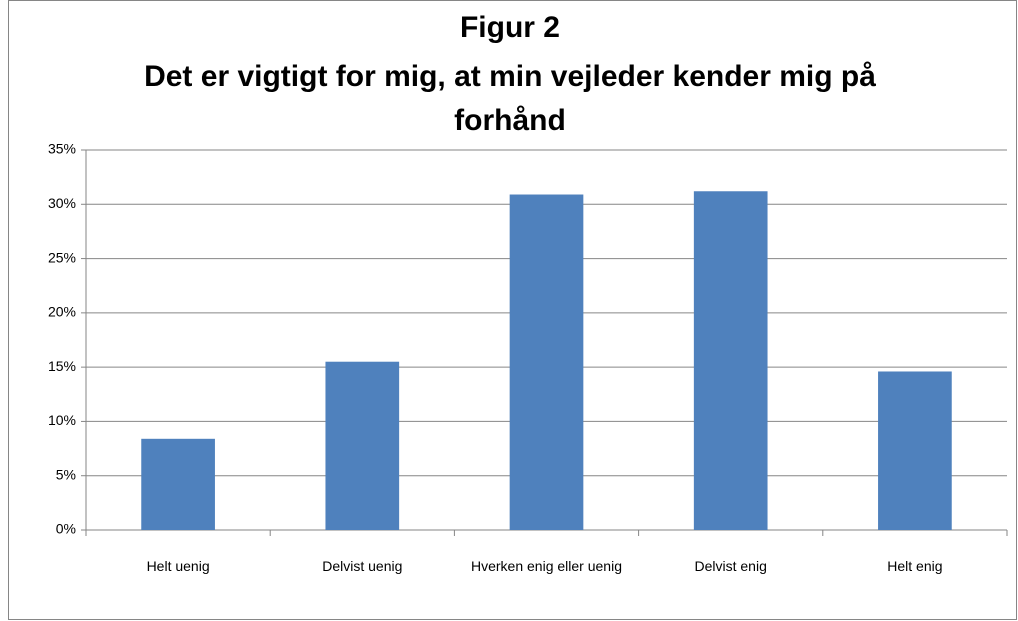 The image size is (1018, 621). What do you see at coordinates (509, 27) in the screenshot?
I see `chart-title: Figur 2` at bounding box center [509, 27].